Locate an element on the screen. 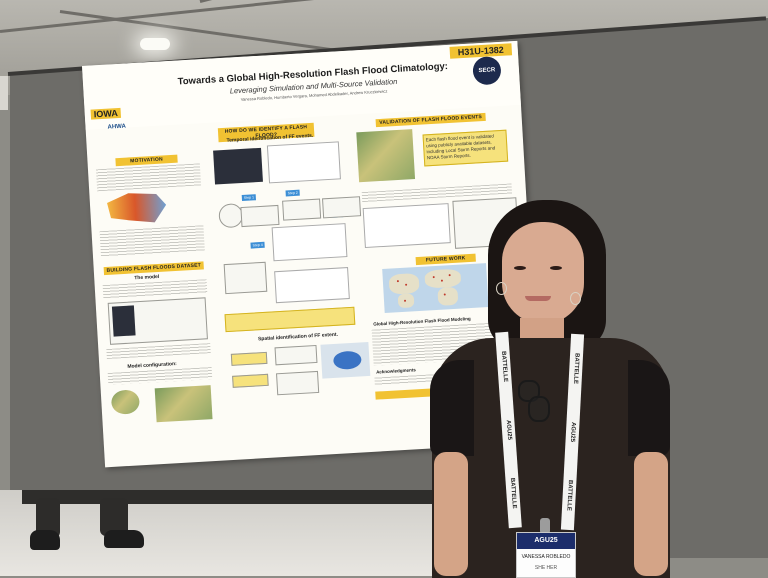  badge-name: VANESSA ROBLEDO is located at coordinates (546, 557).